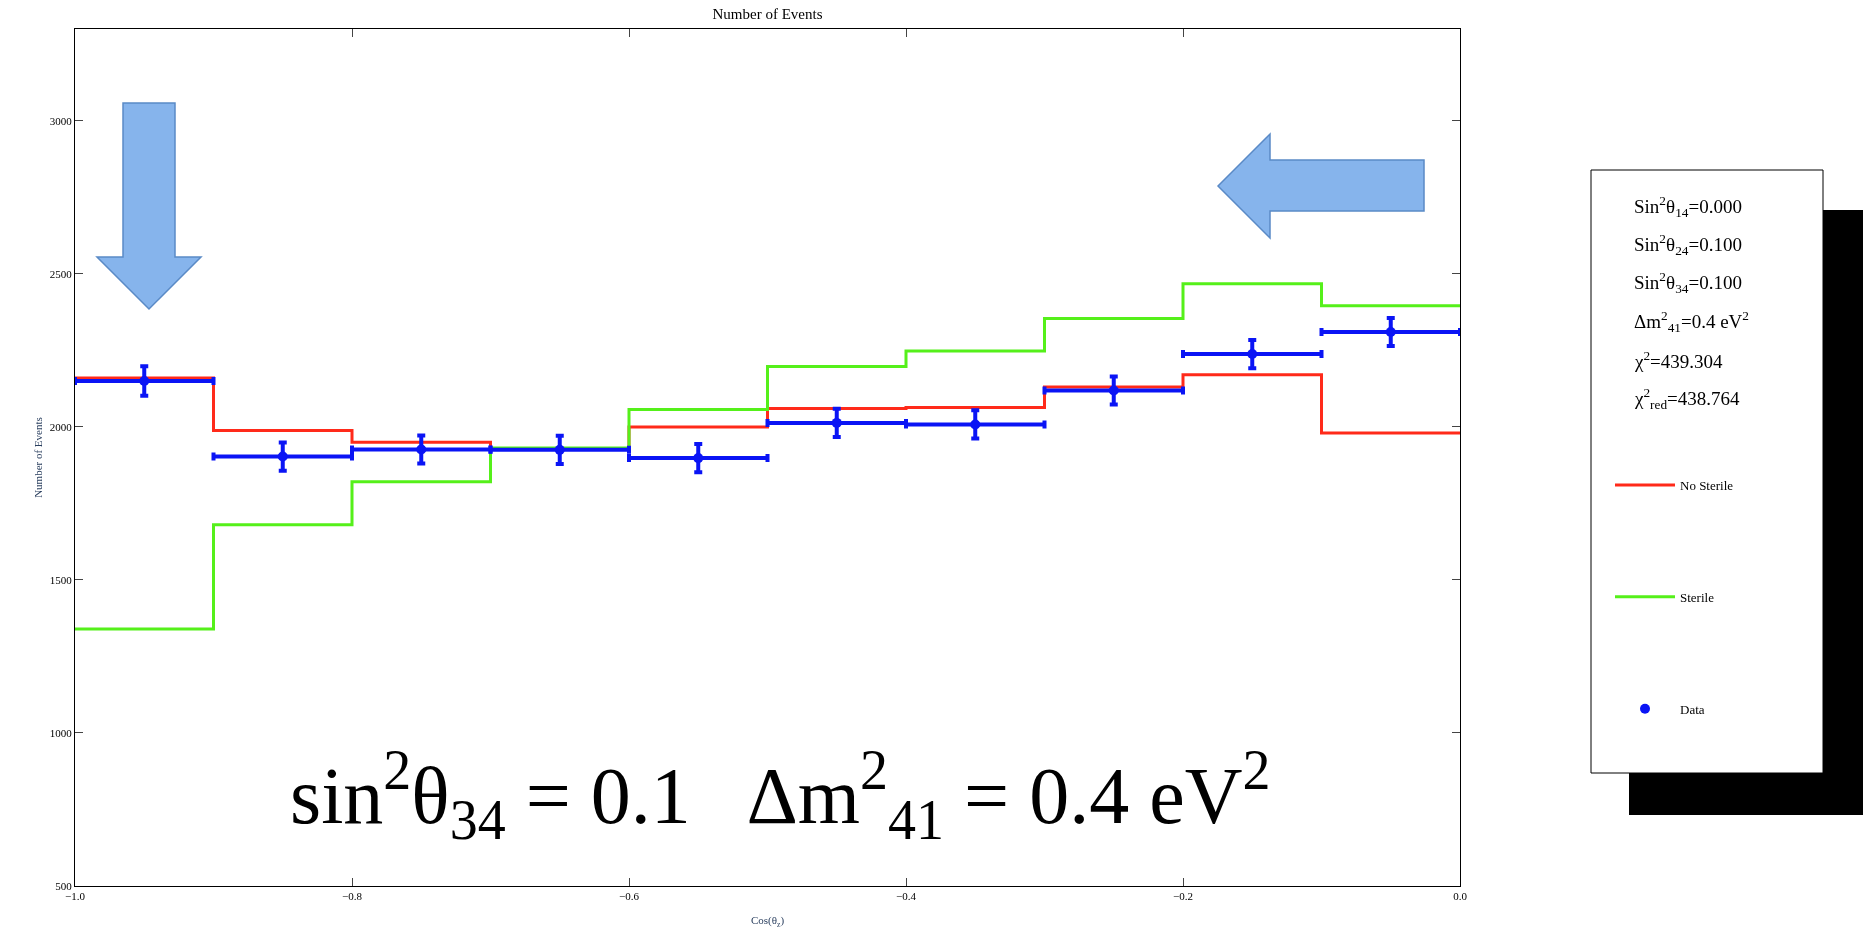 This screenshot has height=939, width=1864. Describe the element at coordinates (629, 896) in the screenshot. I see `x-tick-label: −0.6` at that location.